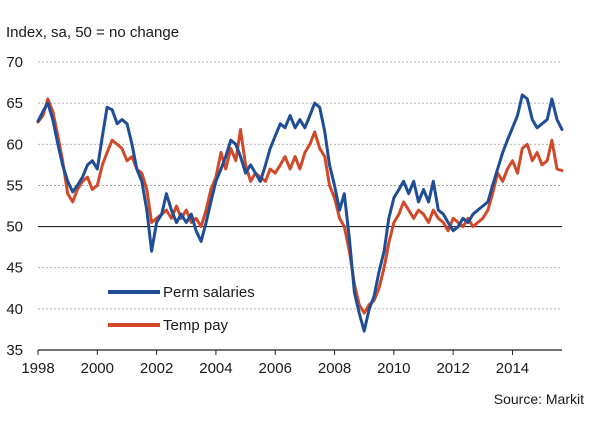 The height and width of the screenshot is (425, 590). Describe the element at coordinates (14, 309) in the screenshot. I see `y-tick-label-40: 40` at that location.